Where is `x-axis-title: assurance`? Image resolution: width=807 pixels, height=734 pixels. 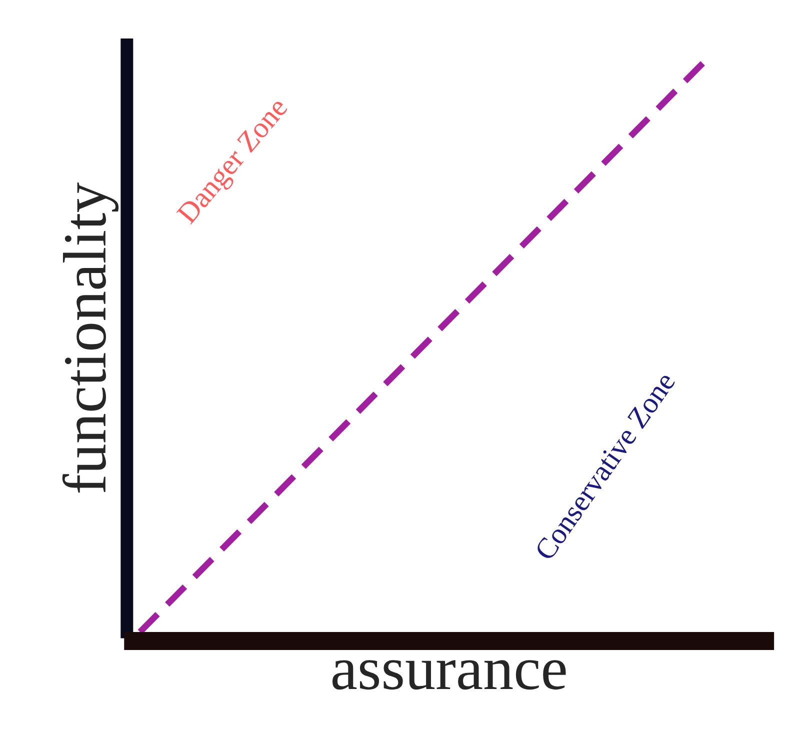 x-axis-title: assurance is located at coordinates (449, 675).